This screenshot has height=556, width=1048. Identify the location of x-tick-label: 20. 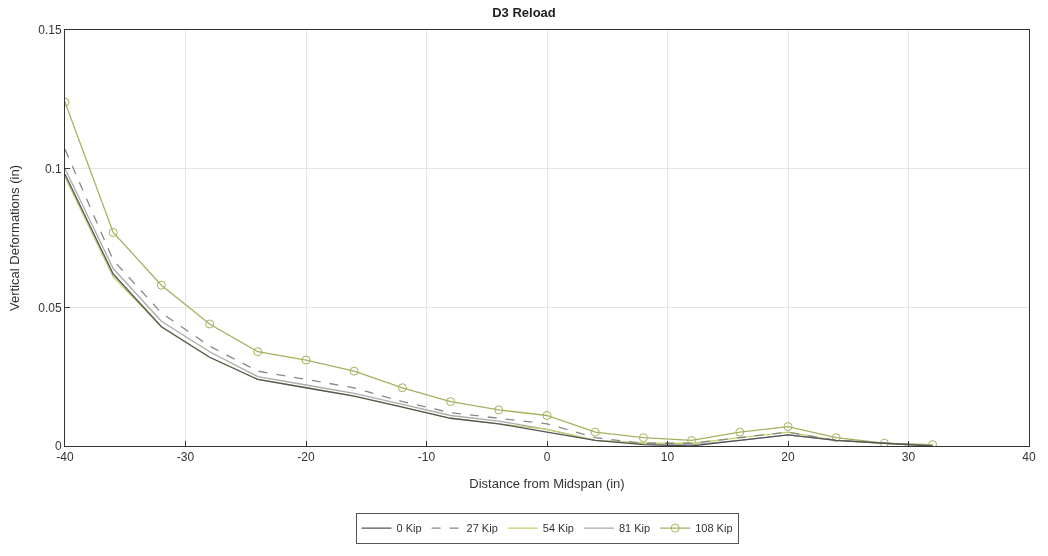
(788, 457).